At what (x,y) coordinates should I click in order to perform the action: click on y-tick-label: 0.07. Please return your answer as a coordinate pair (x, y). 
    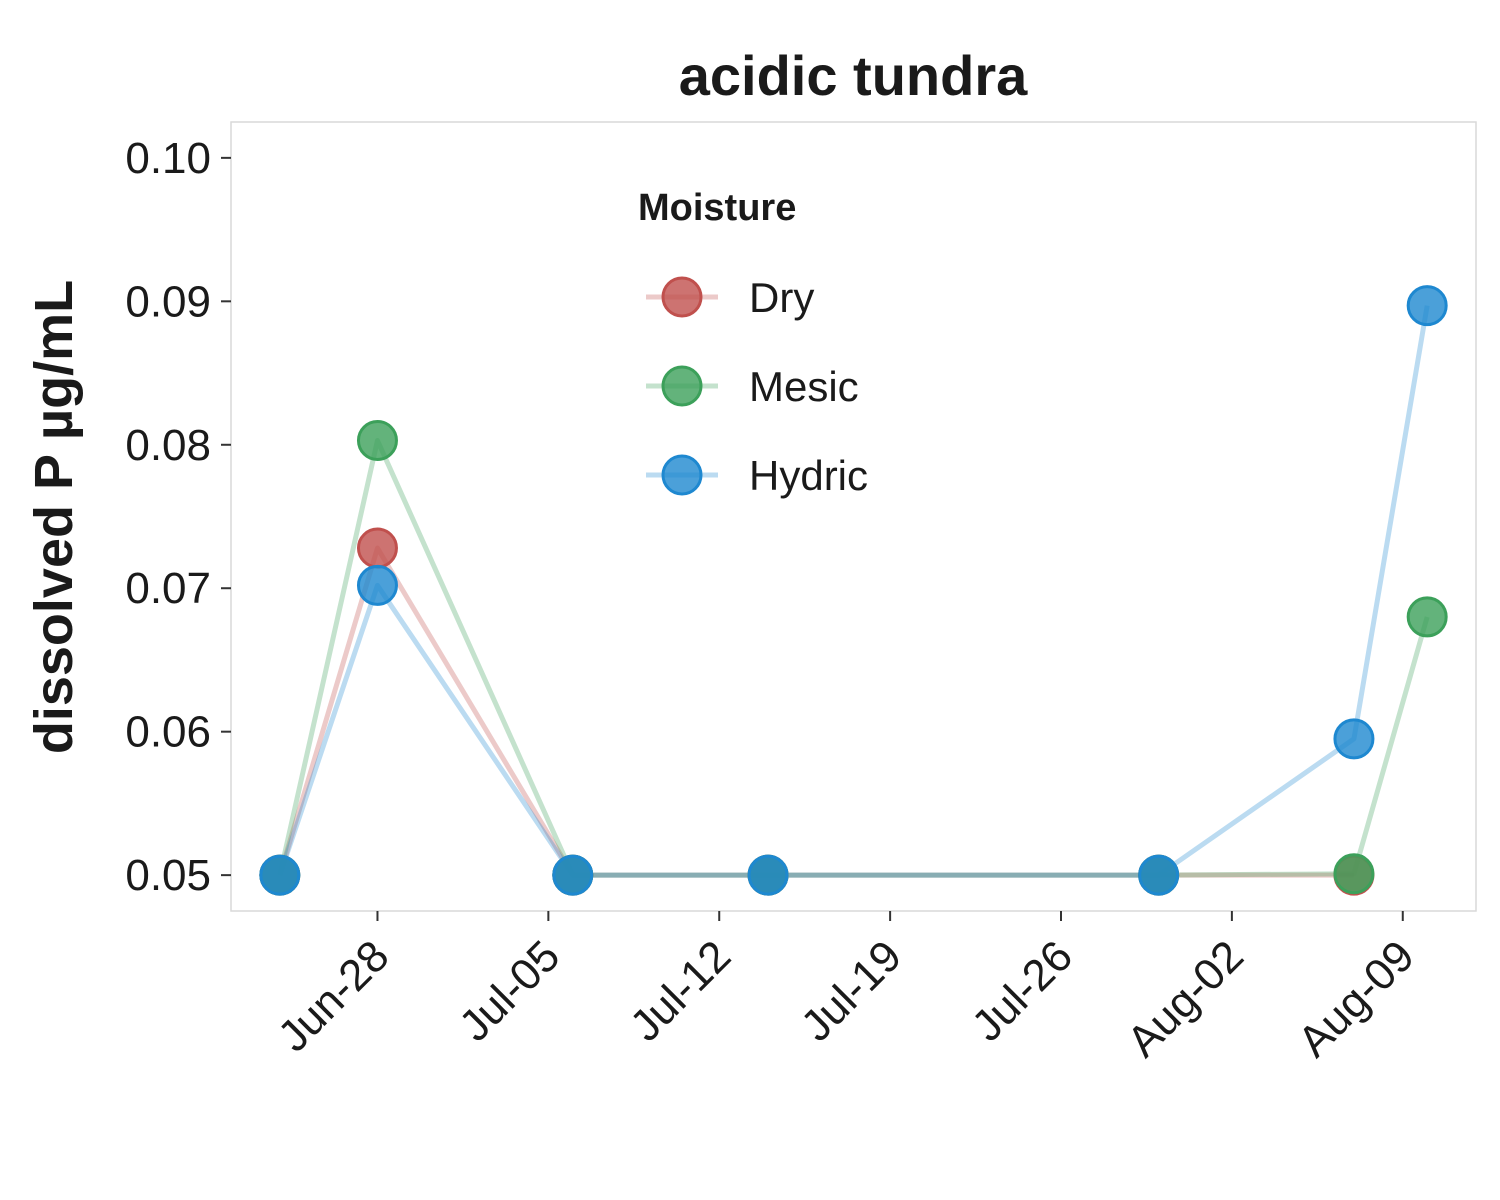
    Looking at the image, I should click on (168, 588).